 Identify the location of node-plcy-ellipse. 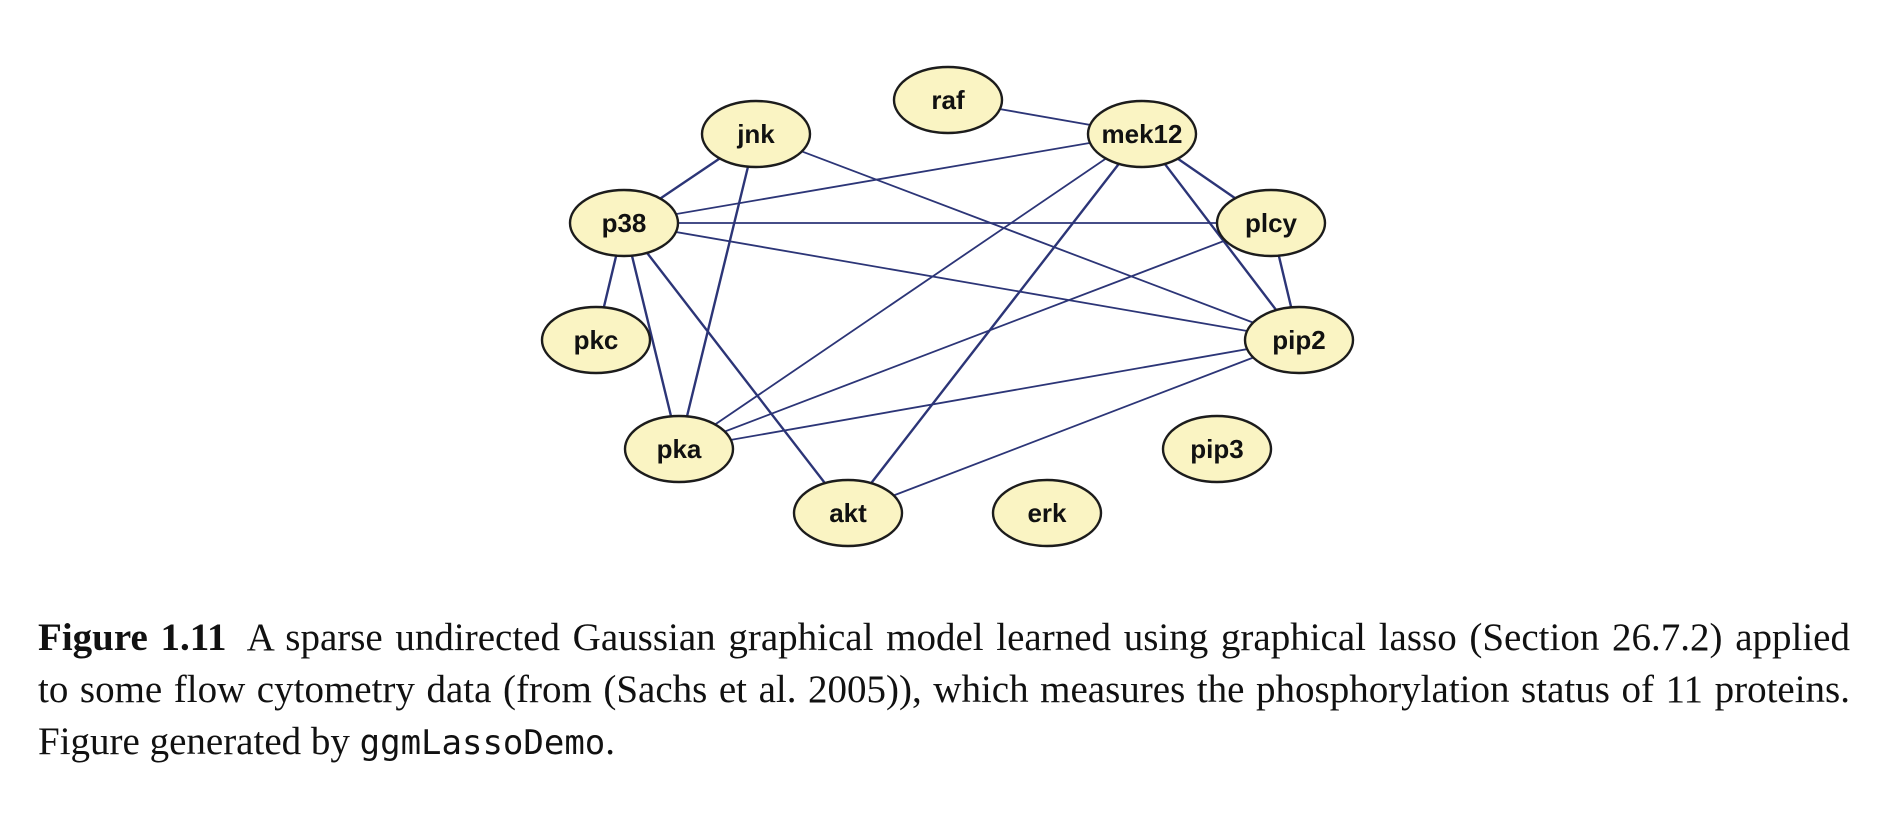
(1271, 223).